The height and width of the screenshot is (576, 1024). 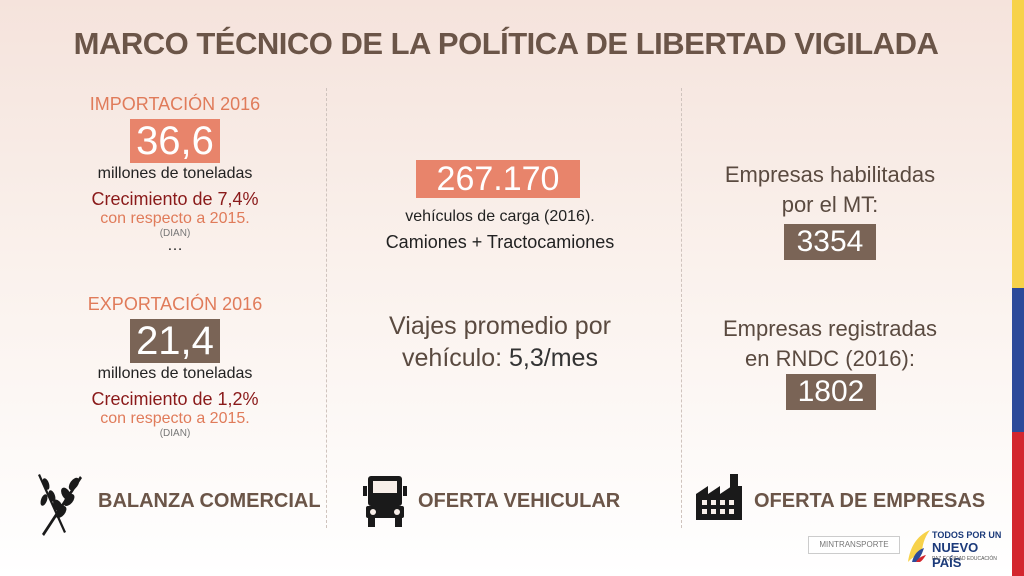 What do you see at coordinates (870, 501) in the screenshot?
I see `section-companies: OFERTA DE EMPRESAS` at bounding box center [870, 501].